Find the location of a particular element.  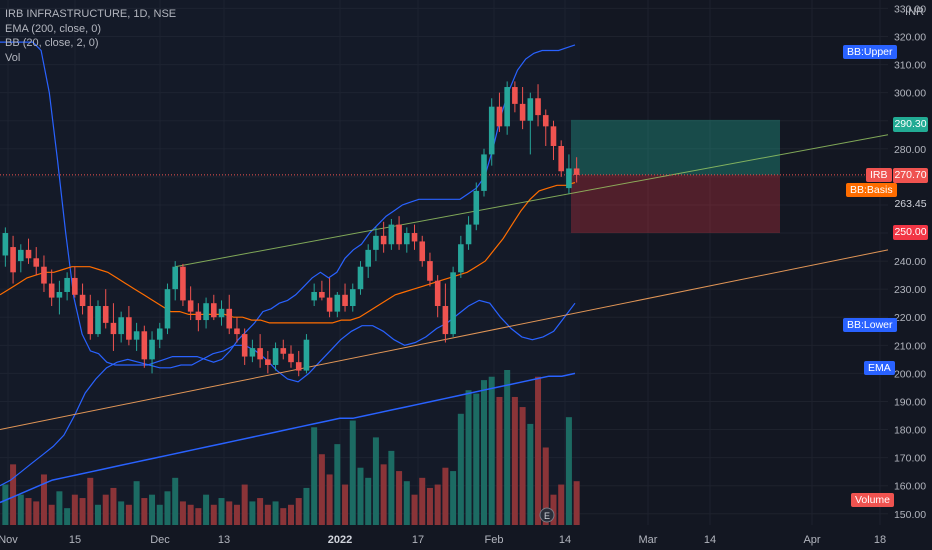

y-tick-label: 190.00 is located at coordinates (910, 402).